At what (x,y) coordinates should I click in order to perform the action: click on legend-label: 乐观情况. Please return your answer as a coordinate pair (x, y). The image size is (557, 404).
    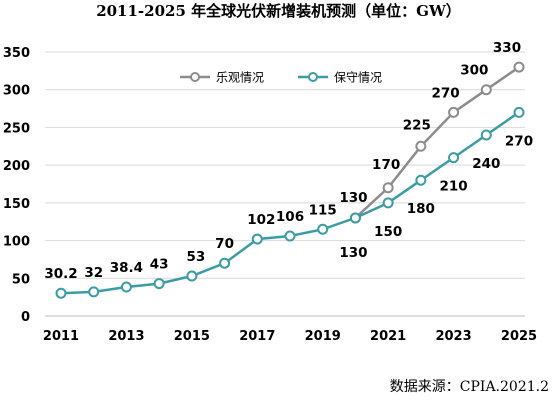
    Looking at the image, I should click on (240, 78).